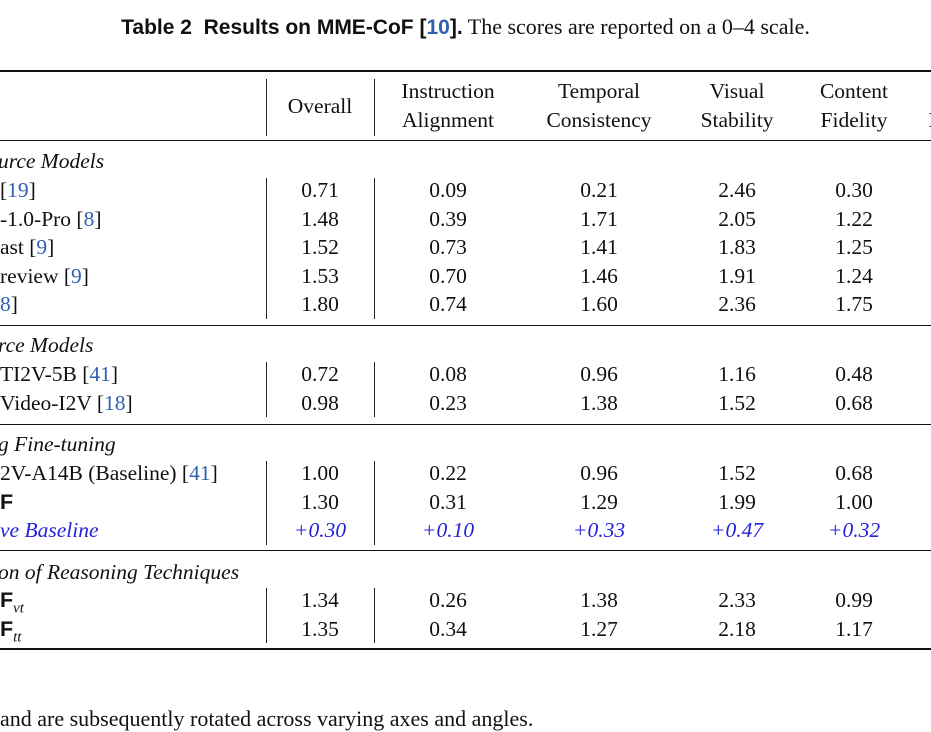  Describe the element at coordinates (854, 247) in the screenshot. I see `table-cell: 1.25` at that location.